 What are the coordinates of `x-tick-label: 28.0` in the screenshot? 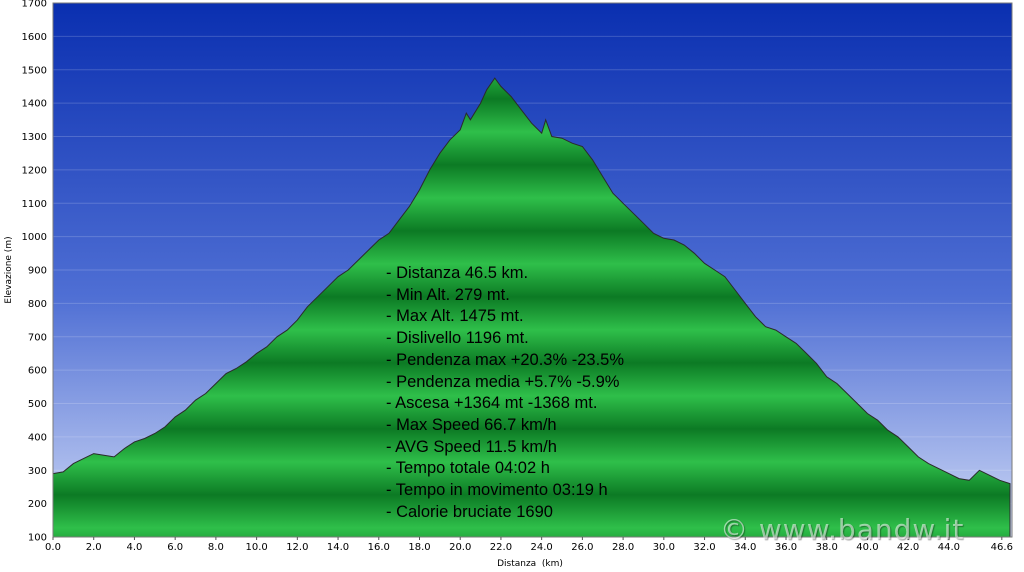 It's located at (623, 547).